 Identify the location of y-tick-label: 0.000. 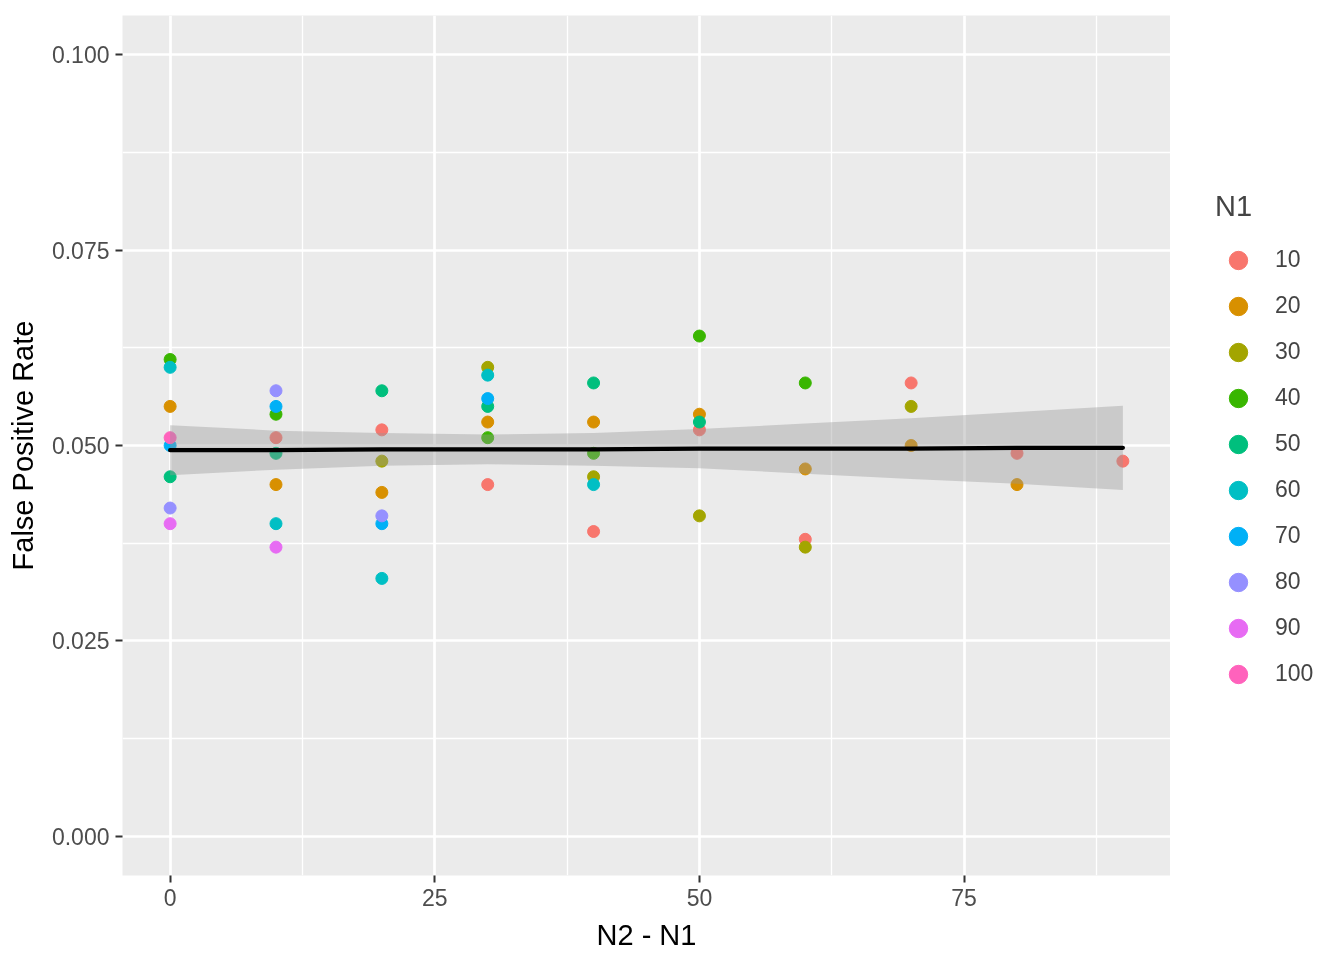
(80, 836).